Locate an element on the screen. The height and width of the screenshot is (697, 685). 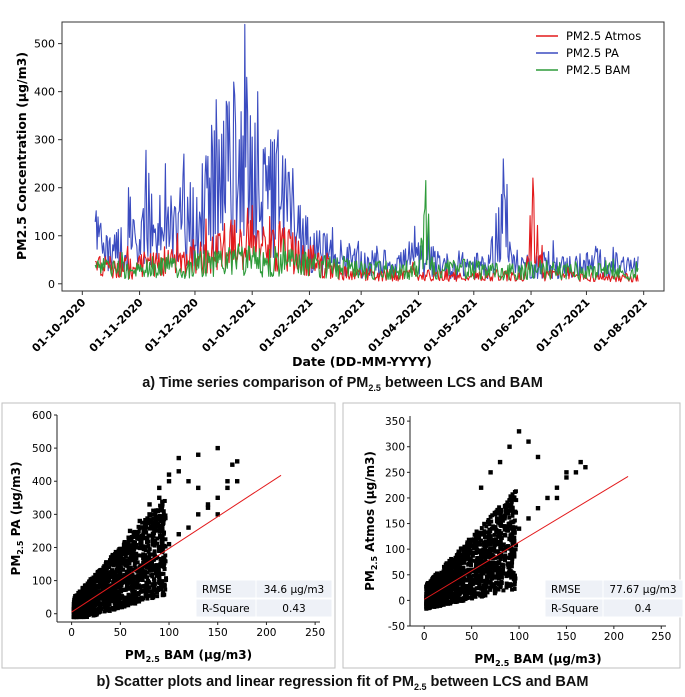
ts-ytick-label: 400 is located at coordinates (44, 92).